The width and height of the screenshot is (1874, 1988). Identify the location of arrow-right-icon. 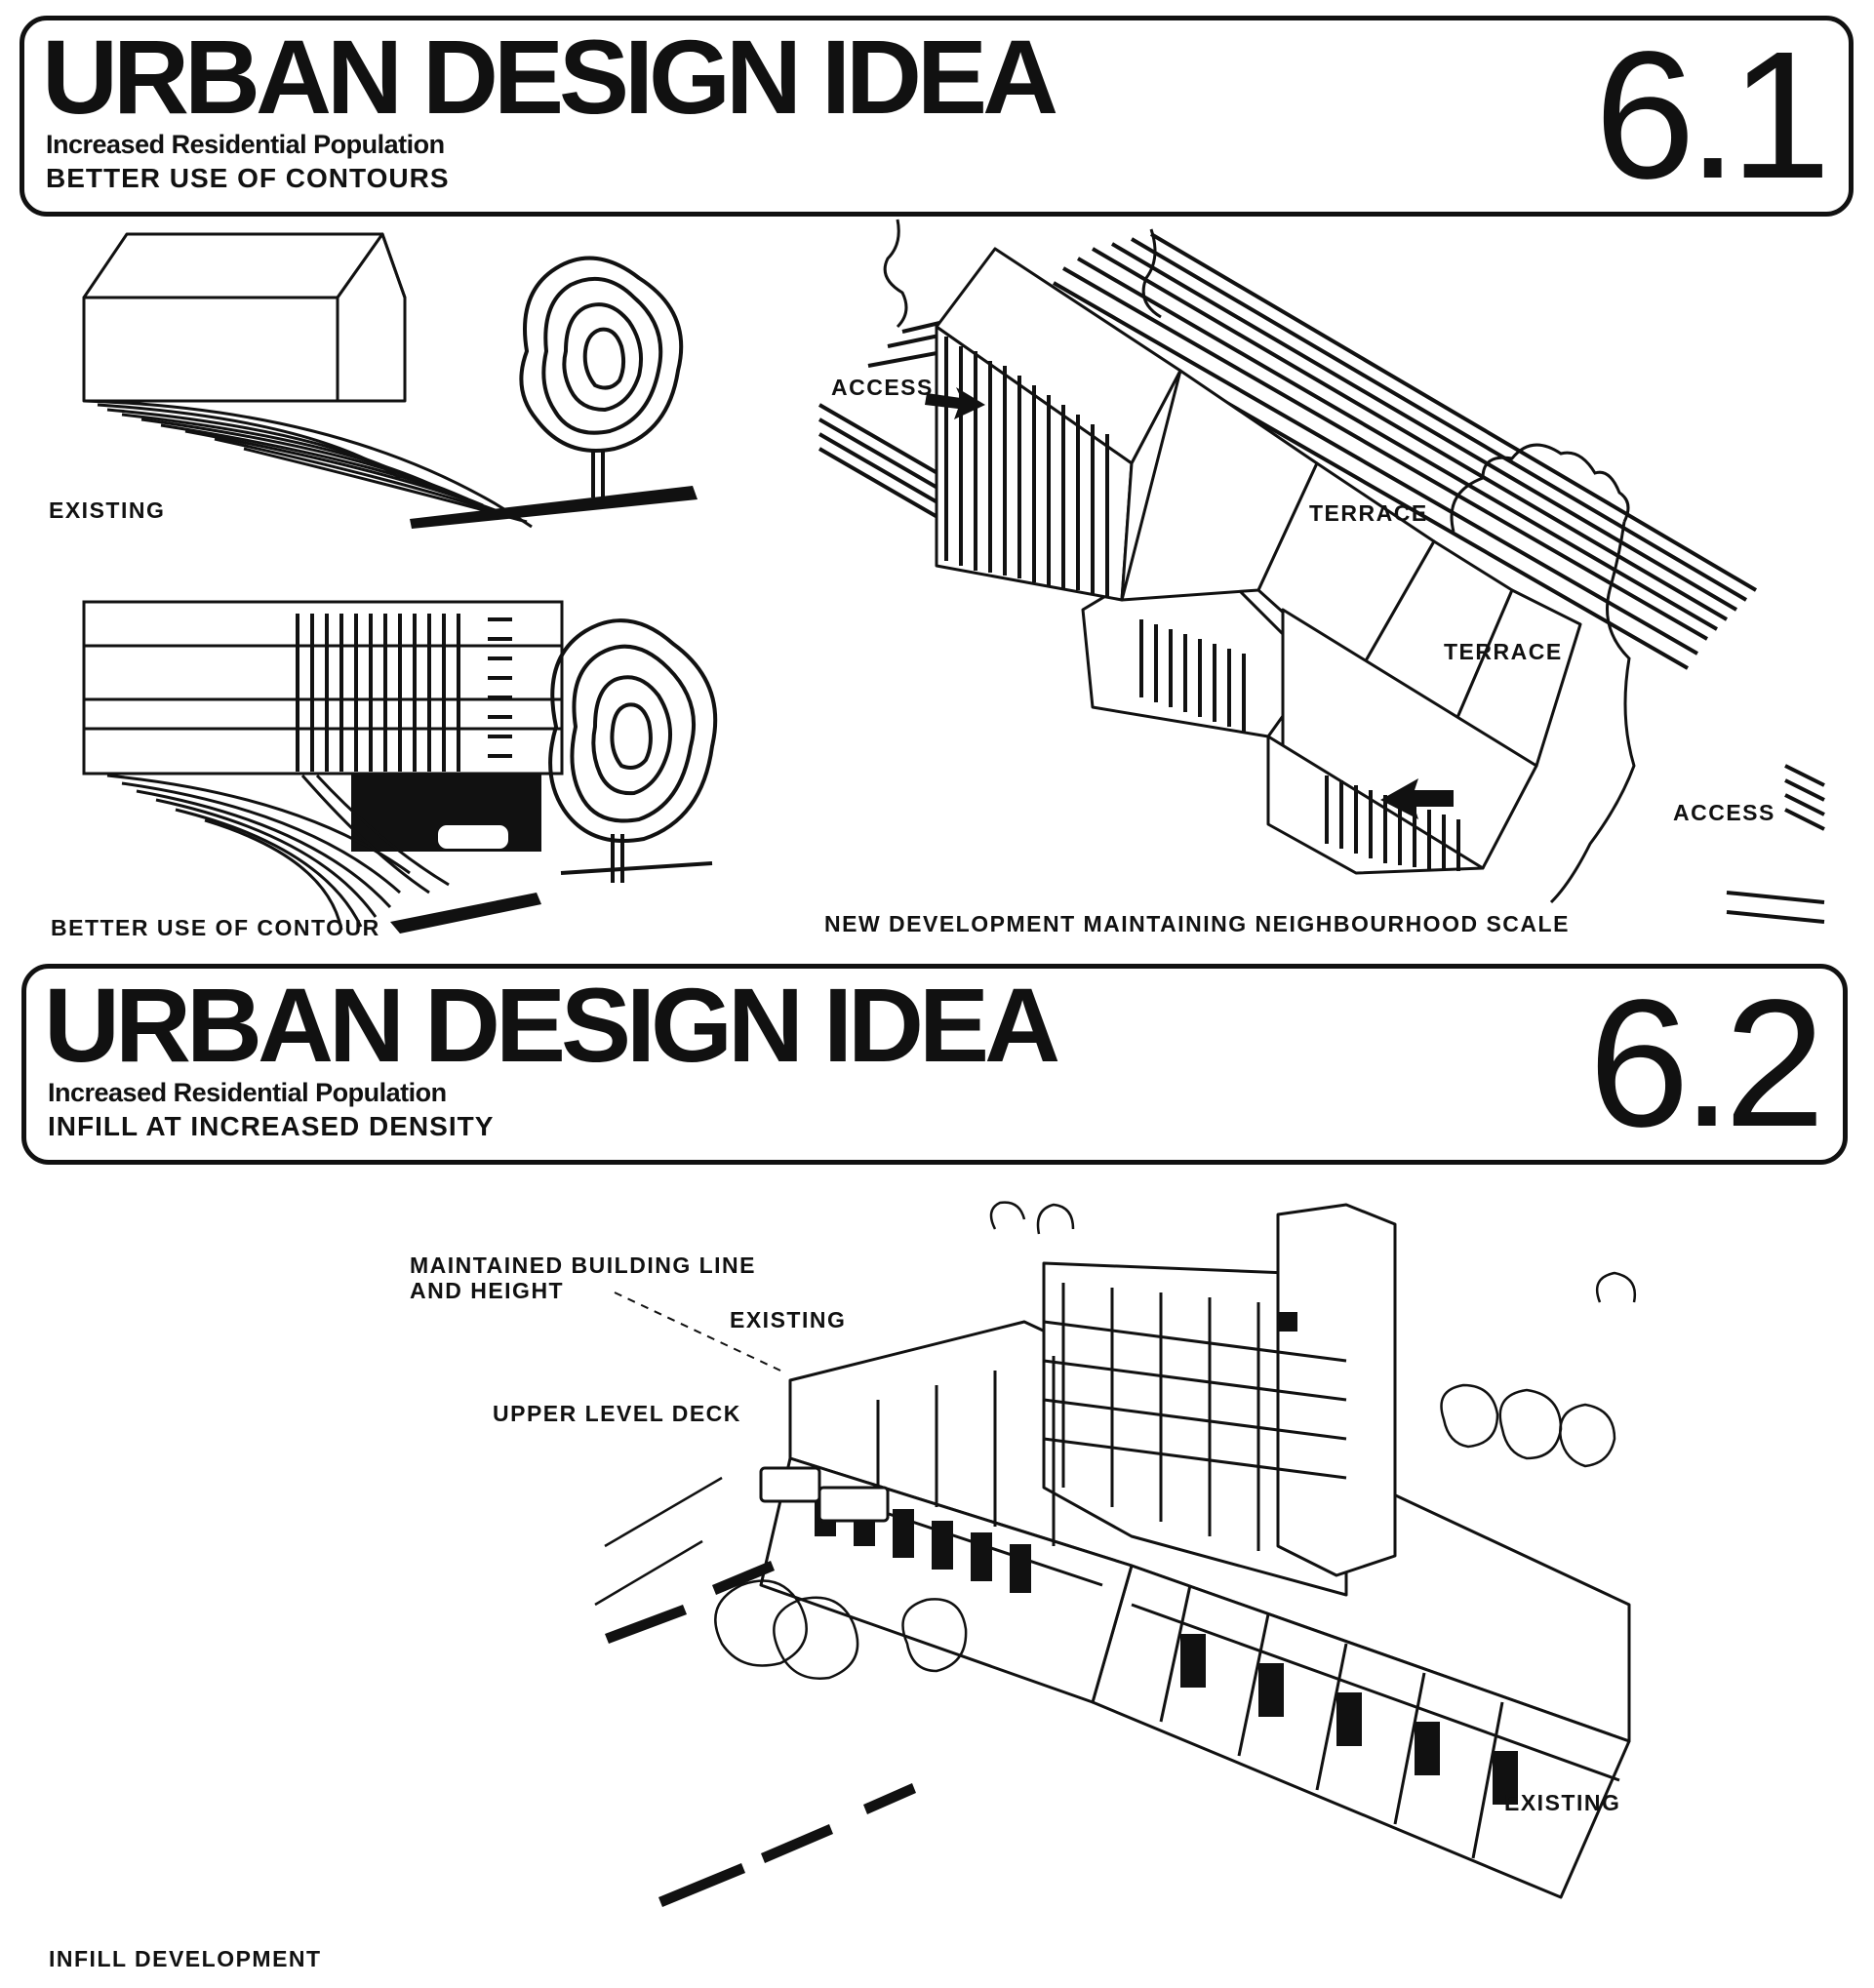
(955, 403).